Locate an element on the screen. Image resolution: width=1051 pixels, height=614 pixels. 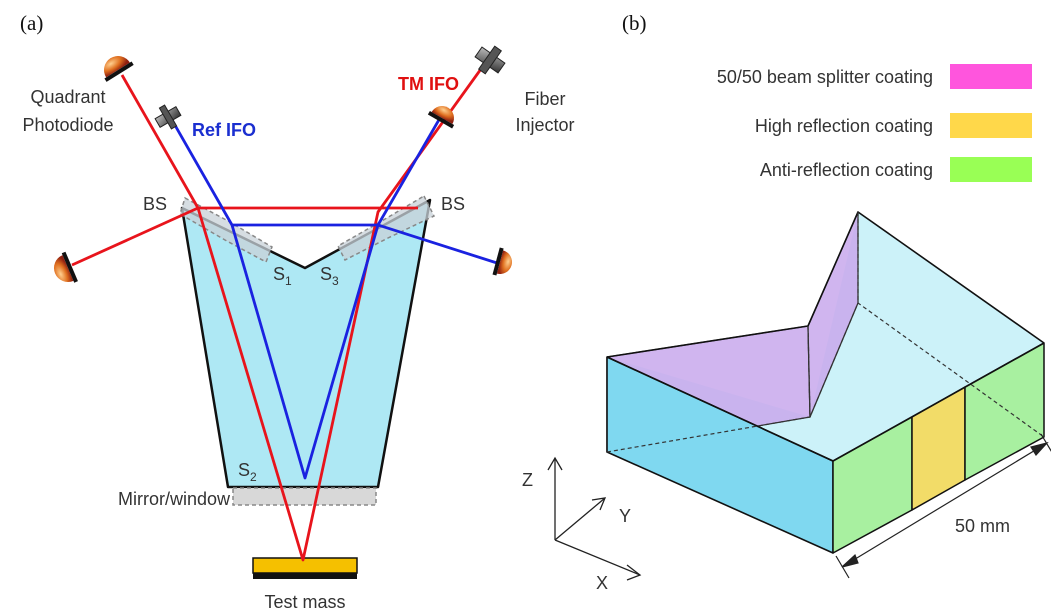
quadrant-photodiode-label-2: Photodiode is located at coordinates (67, 125).